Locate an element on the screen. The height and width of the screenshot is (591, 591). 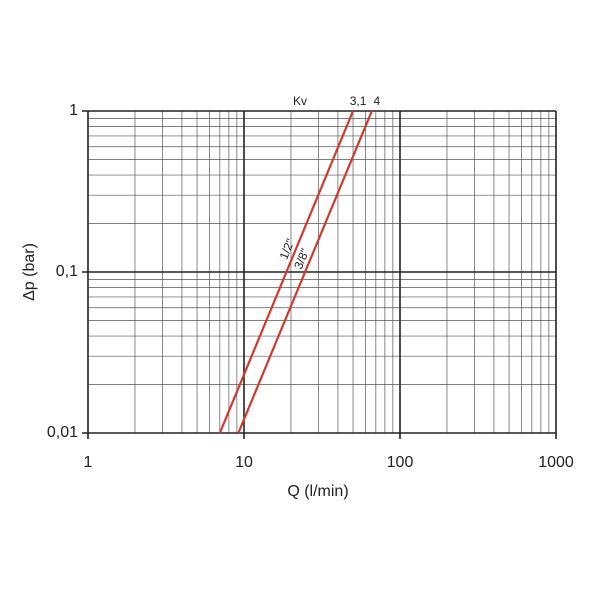
x-tick-label: 1 is located at coordinates (88, 462).